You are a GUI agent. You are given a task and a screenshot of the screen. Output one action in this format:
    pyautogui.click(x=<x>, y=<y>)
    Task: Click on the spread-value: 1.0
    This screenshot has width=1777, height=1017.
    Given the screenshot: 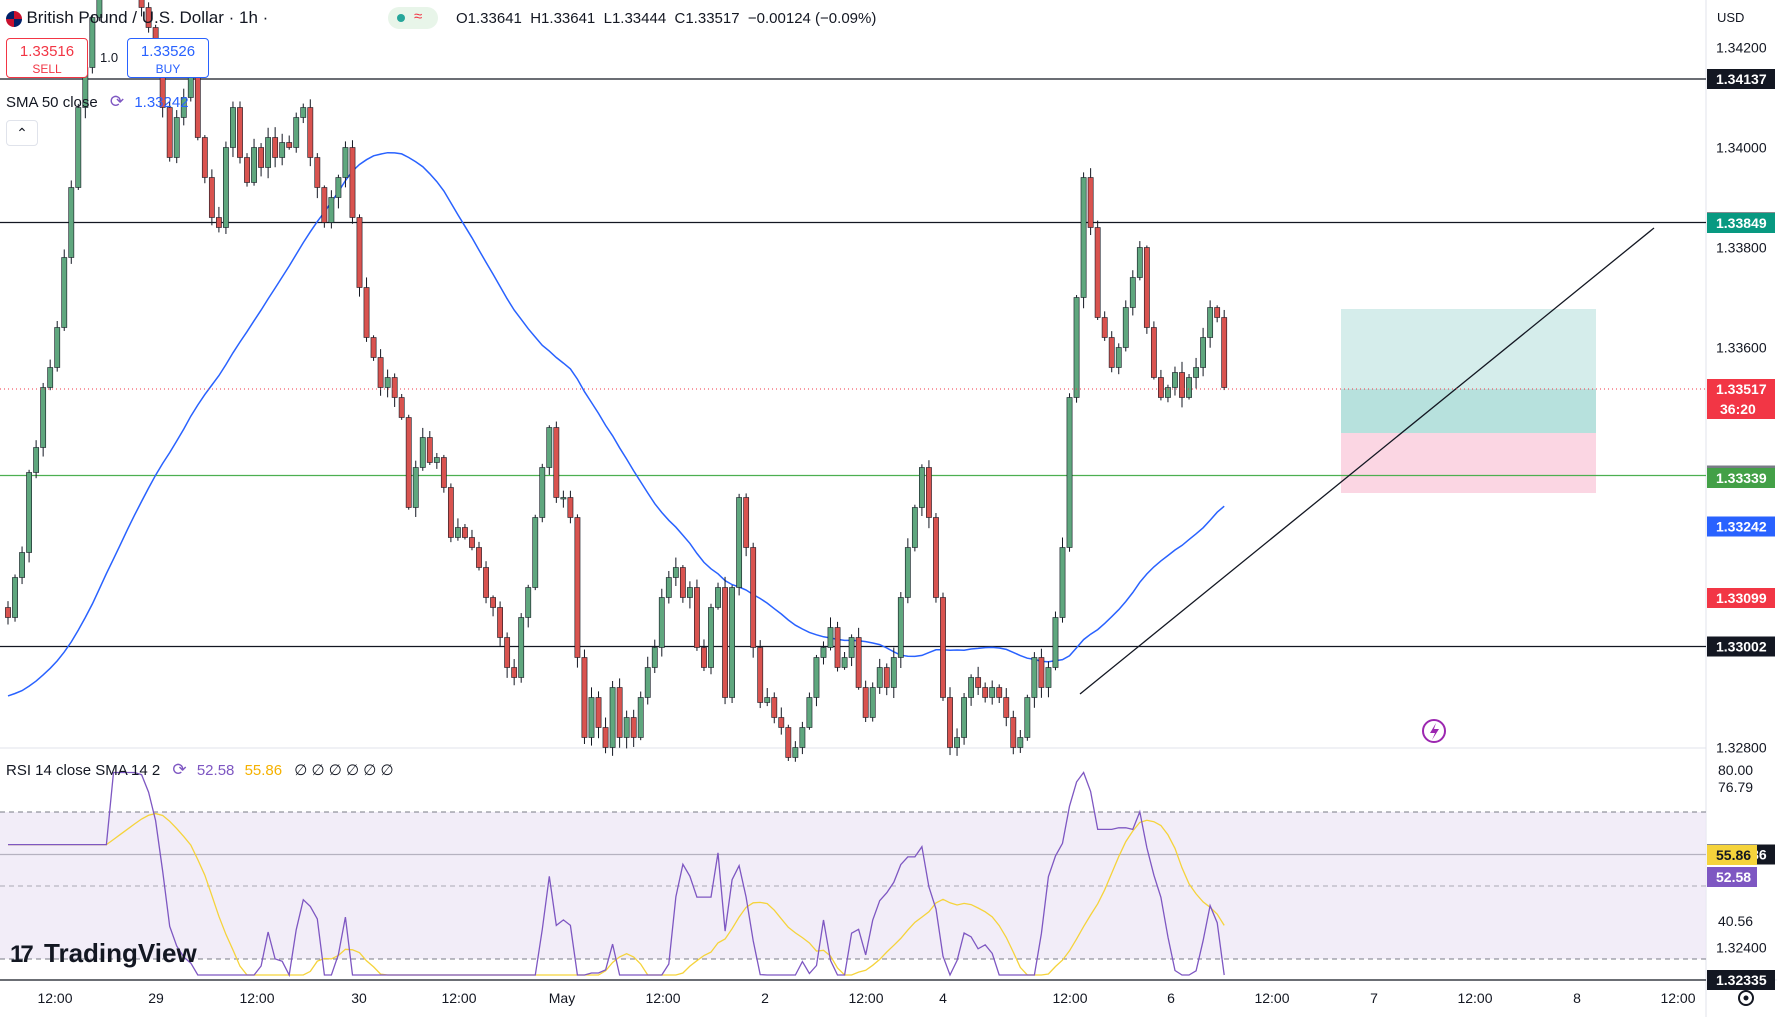 What is the action you would take?
    pyautogui.click(x=109, y=57)
    